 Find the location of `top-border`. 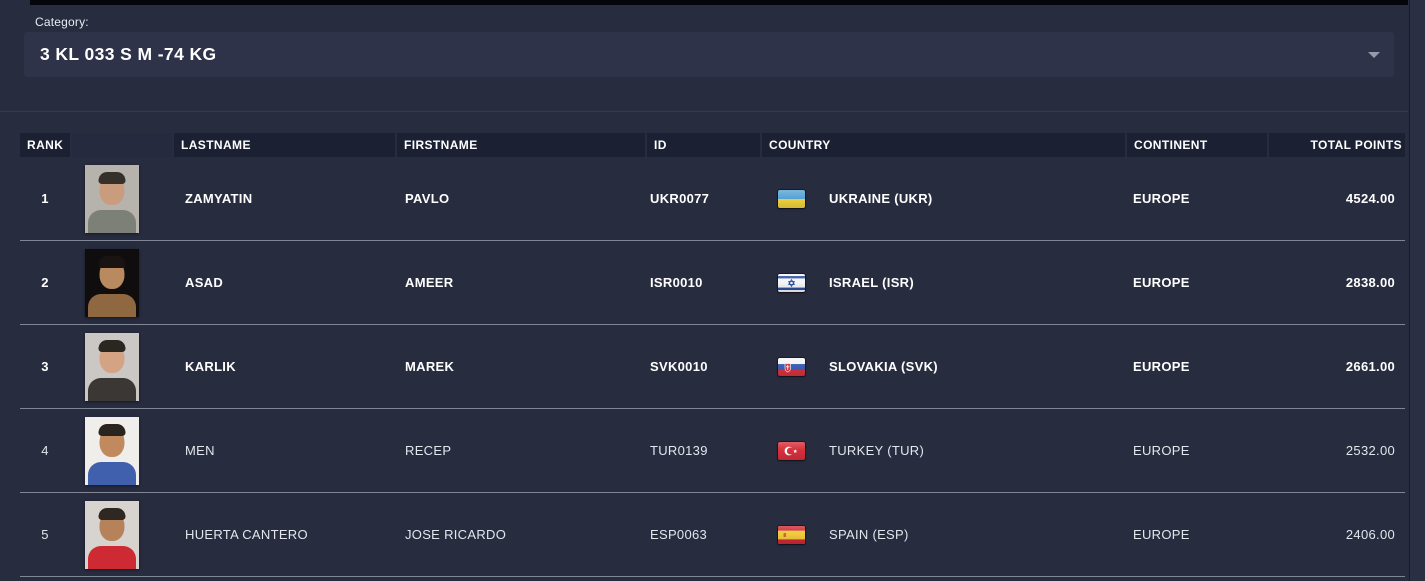

top-border is located at coordinates (719, 2).